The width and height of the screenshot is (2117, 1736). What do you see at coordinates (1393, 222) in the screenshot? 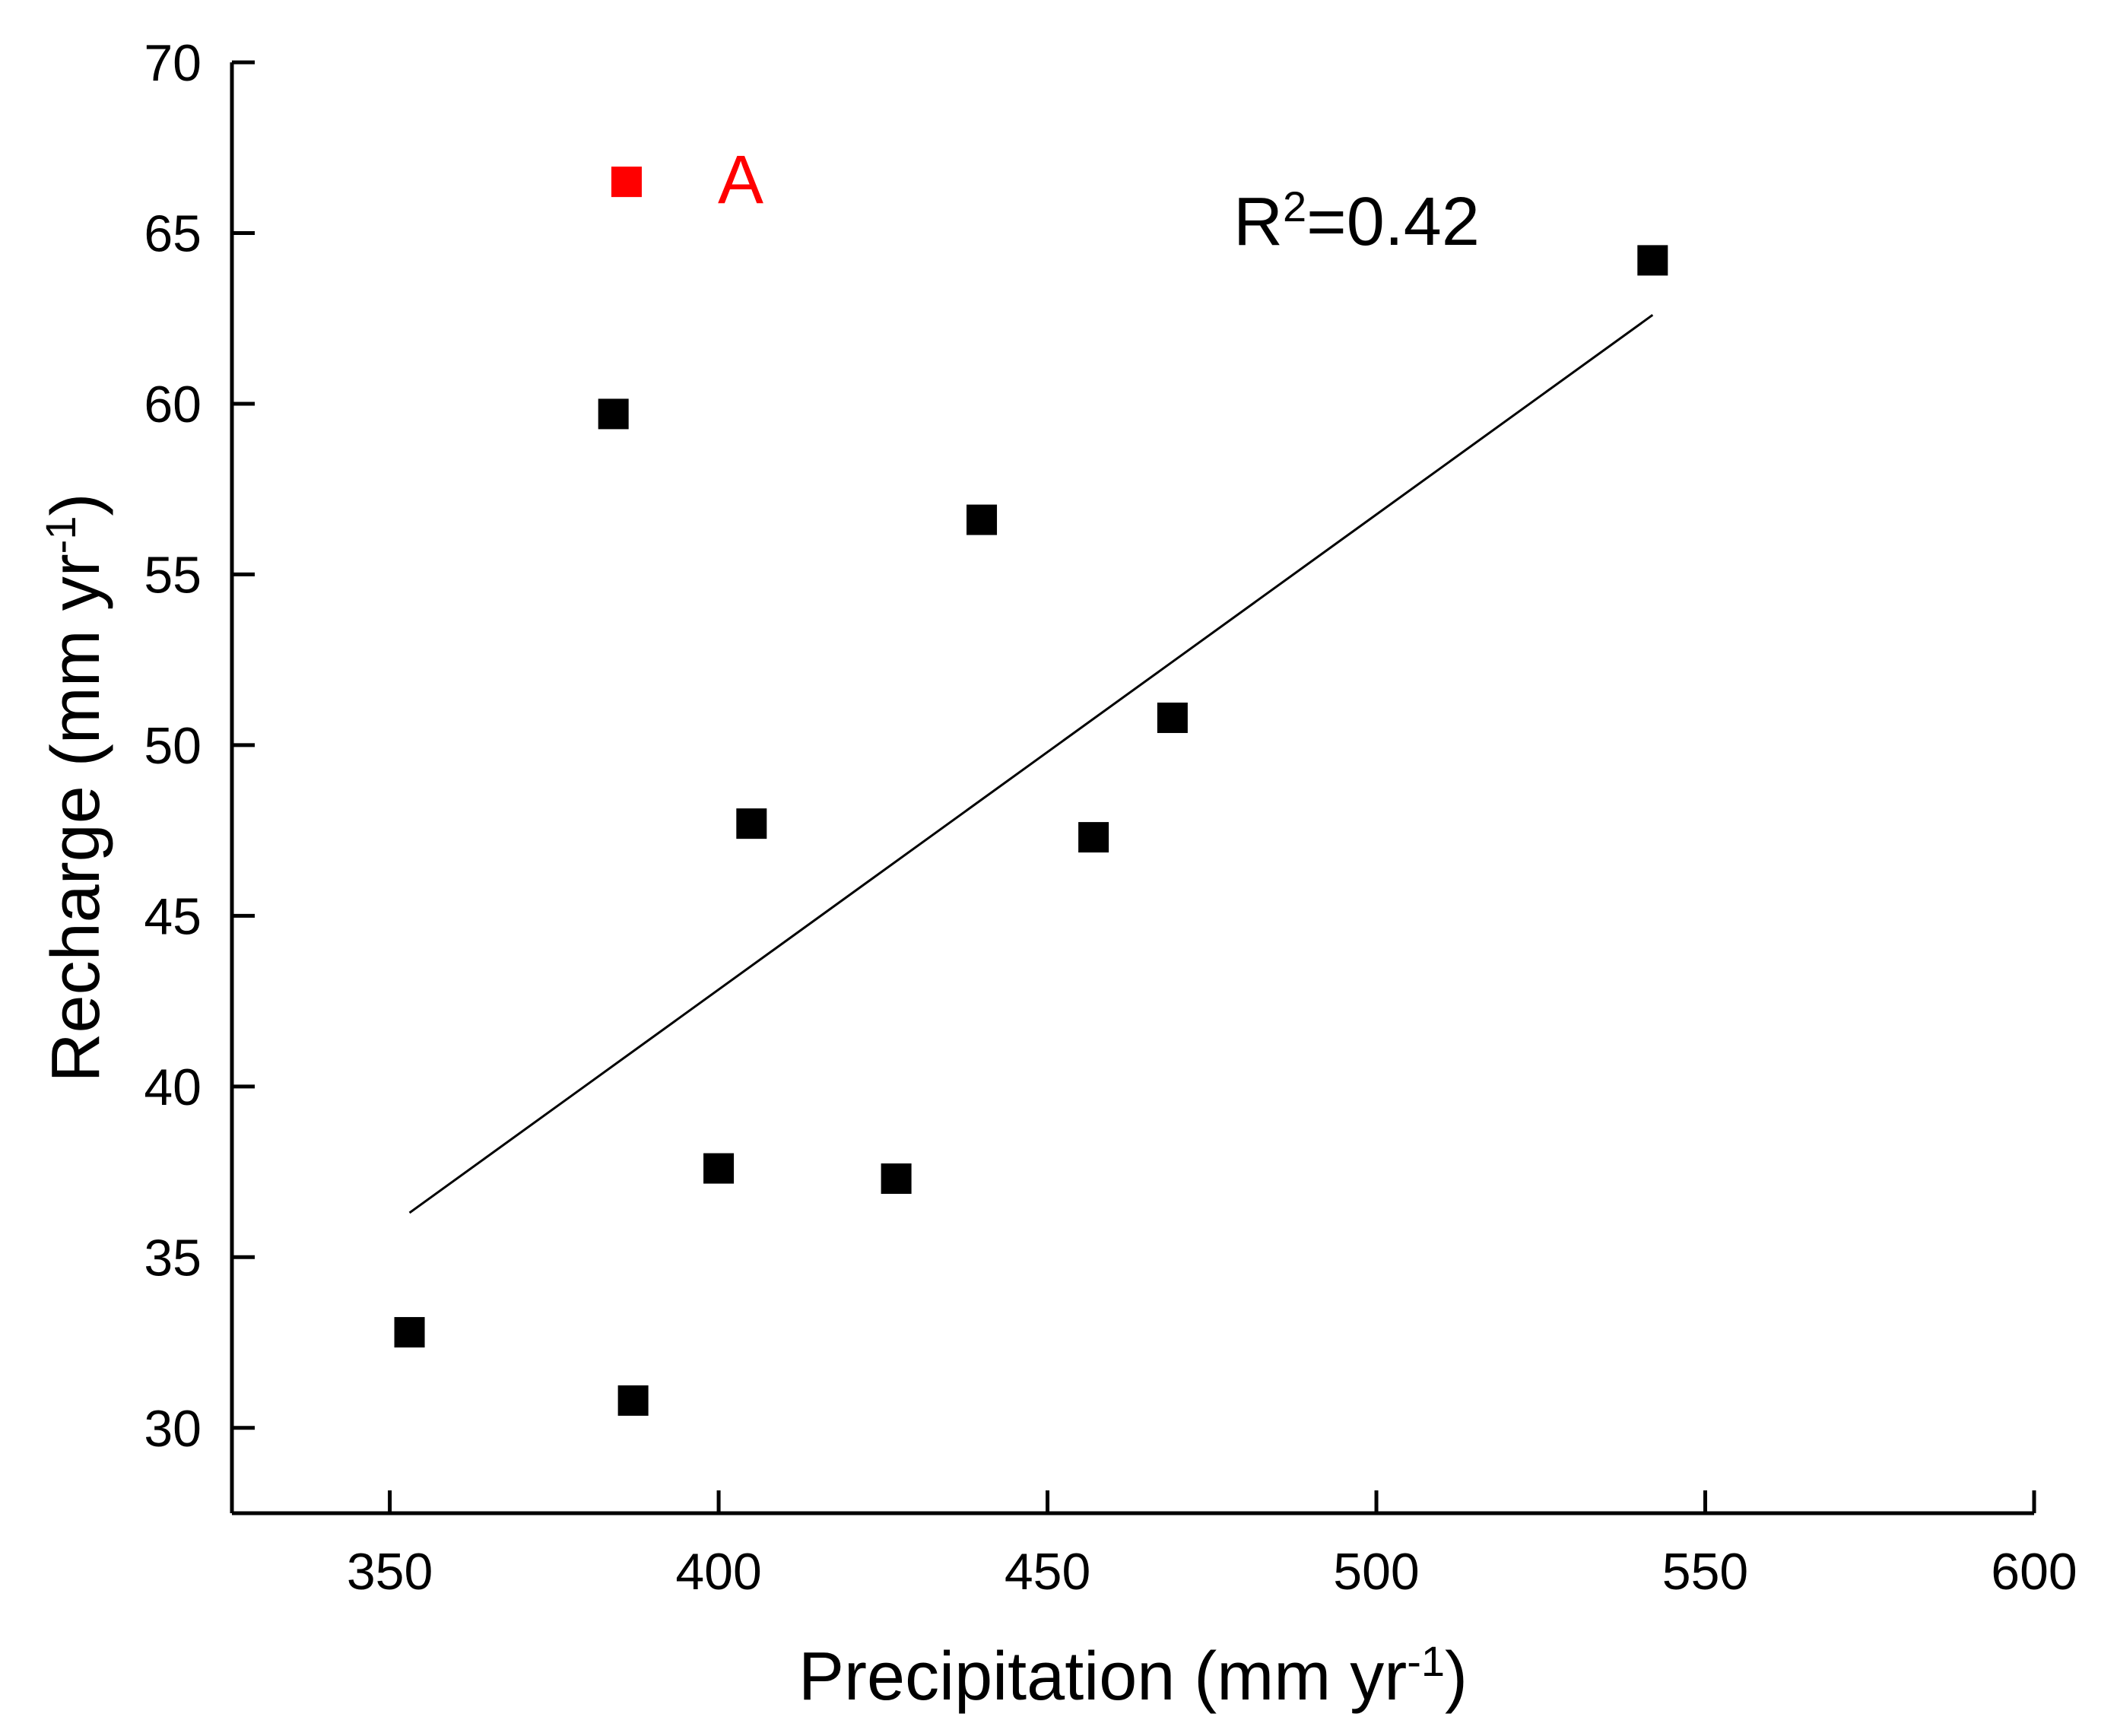
I see `r-squared-value: =0.42` at bounding box center [1393, 222].